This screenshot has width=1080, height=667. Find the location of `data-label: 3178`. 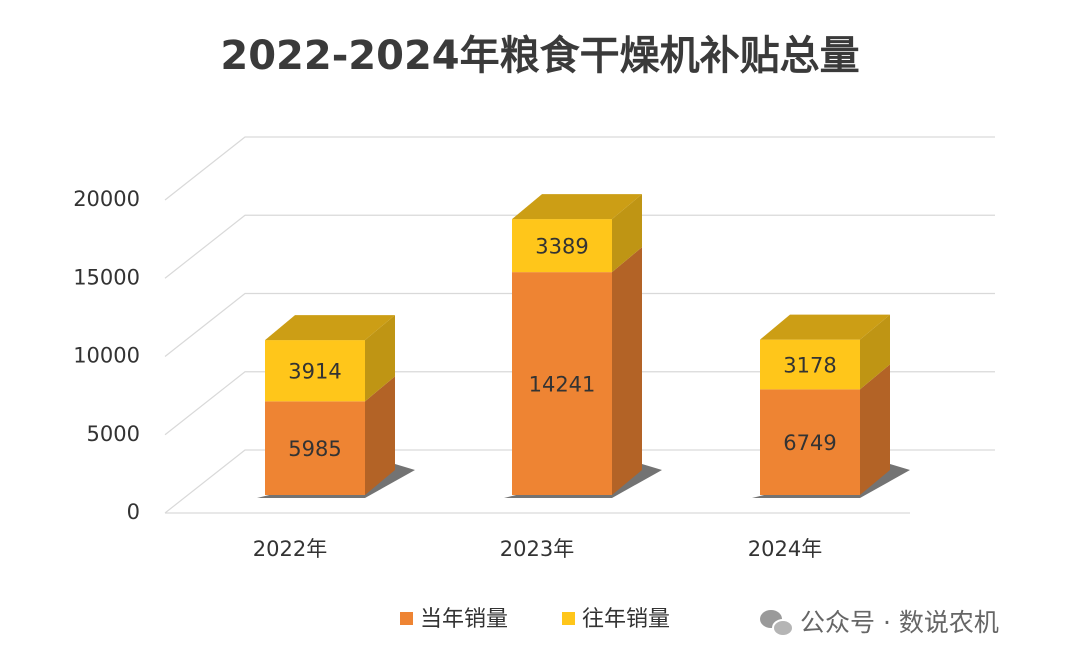

data-label: 3178 is located at coordinates (809, 366).